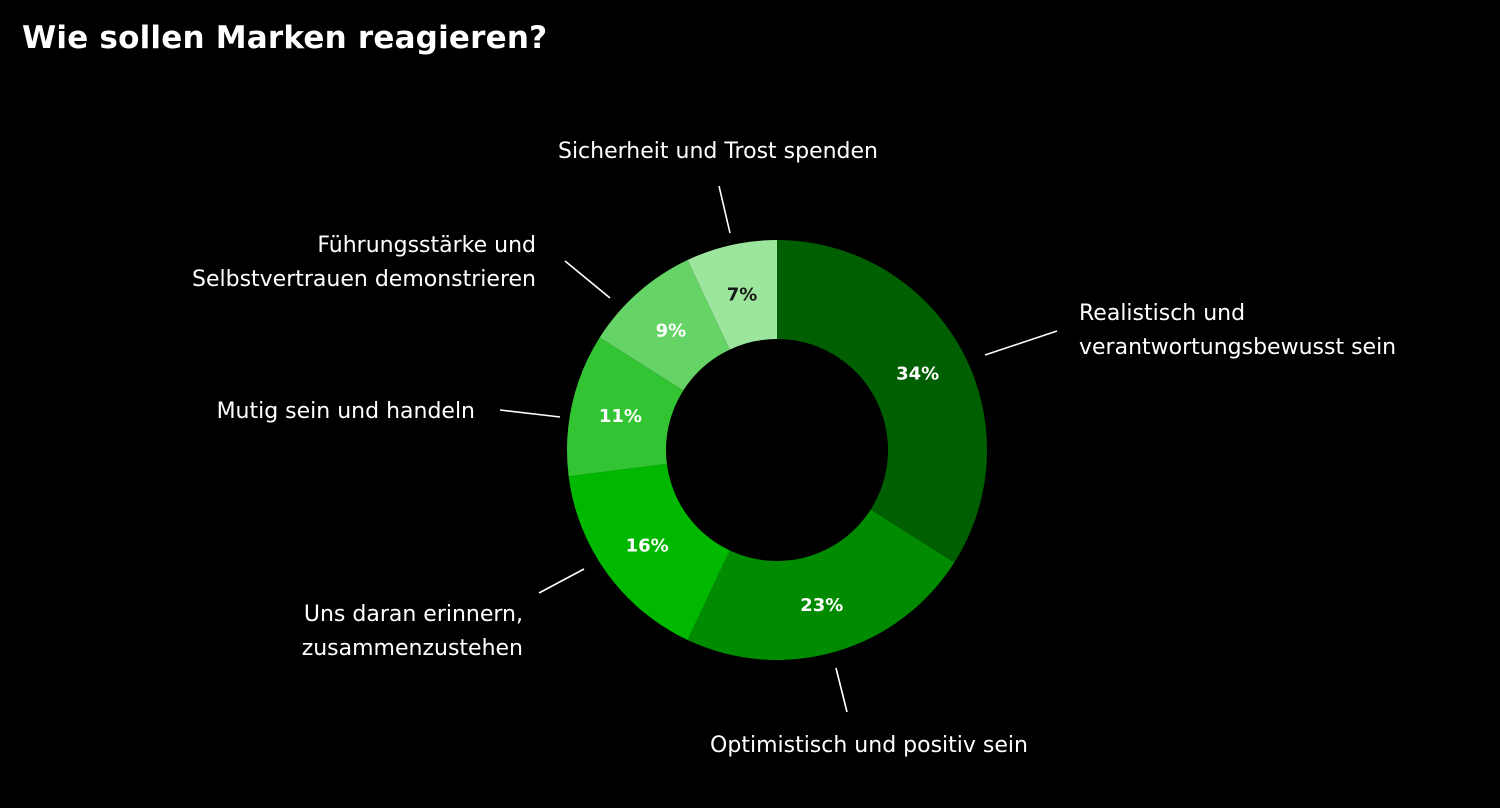  What do you see at coordinates (769, 450) in the screenshot?
I see `value-labels: 34% 23% 16% 11% 9% 7%` at bounding box center [769, 450].